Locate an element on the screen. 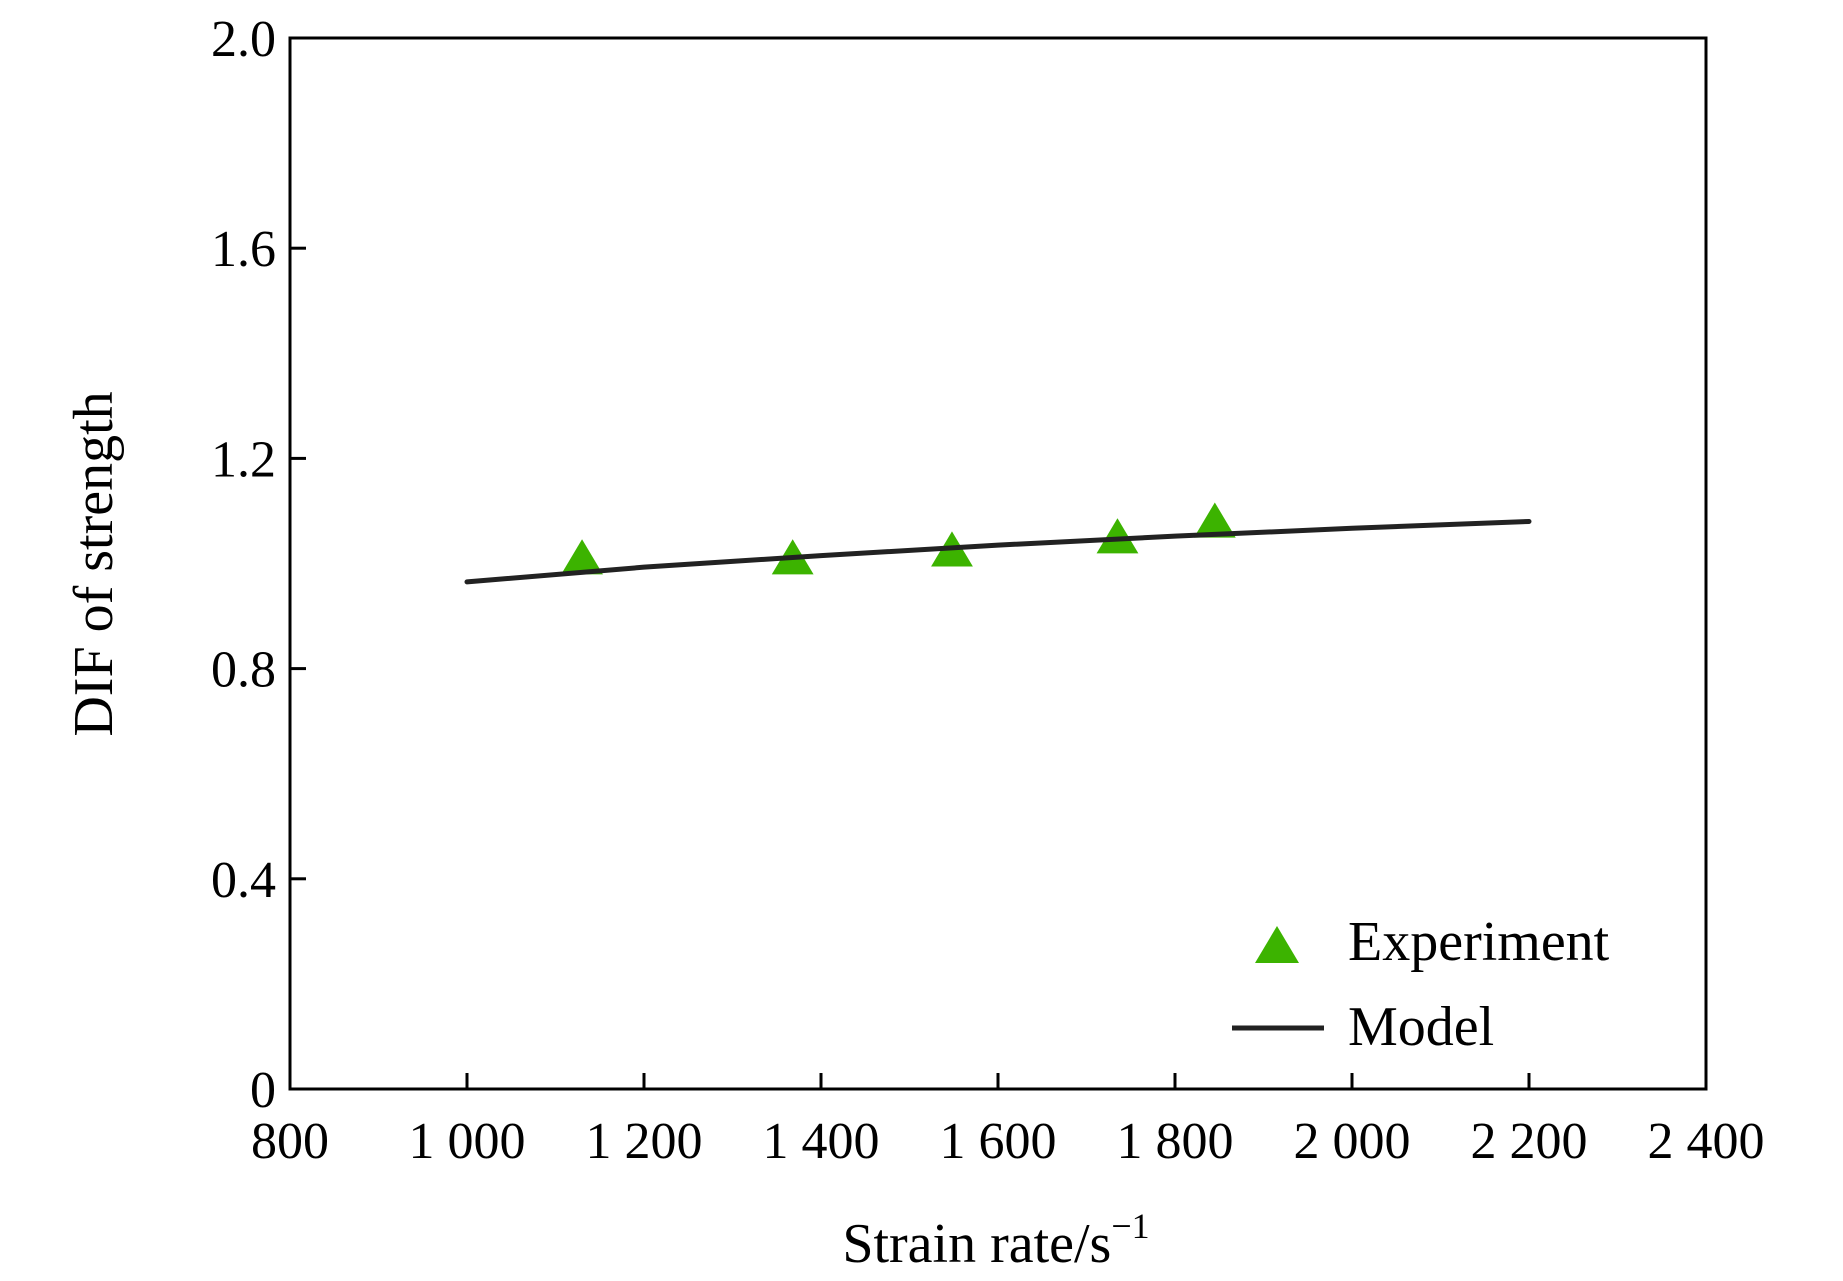 The width and height of the screenshot is (1843, 1281). legend-model-label: Model is located at coordinates (1421, 1027).